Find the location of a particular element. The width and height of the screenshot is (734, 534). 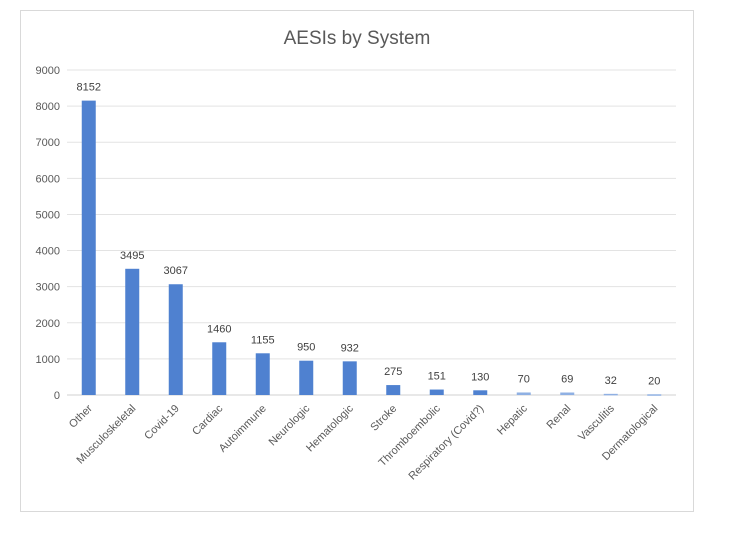

y-tick-label: 3000 is located at coordinates (48, 288).